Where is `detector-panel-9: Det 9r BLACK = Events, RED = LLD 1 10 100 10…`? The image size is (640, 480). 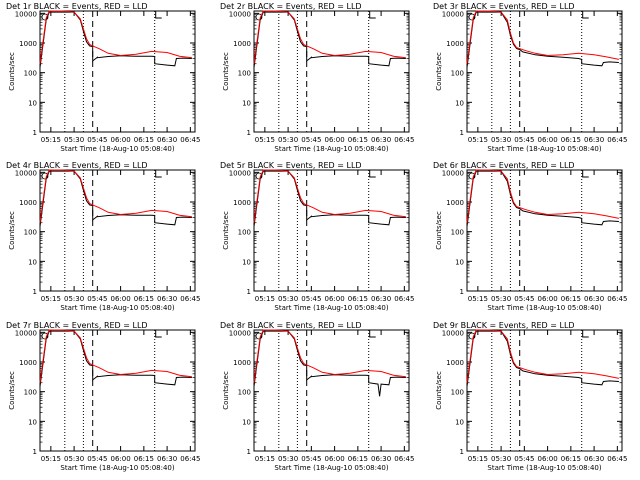
detector-panel-9: Det 9r BLACK = Events, RED = LLD 1 10 100 10… is located at coordinates (530, 396).